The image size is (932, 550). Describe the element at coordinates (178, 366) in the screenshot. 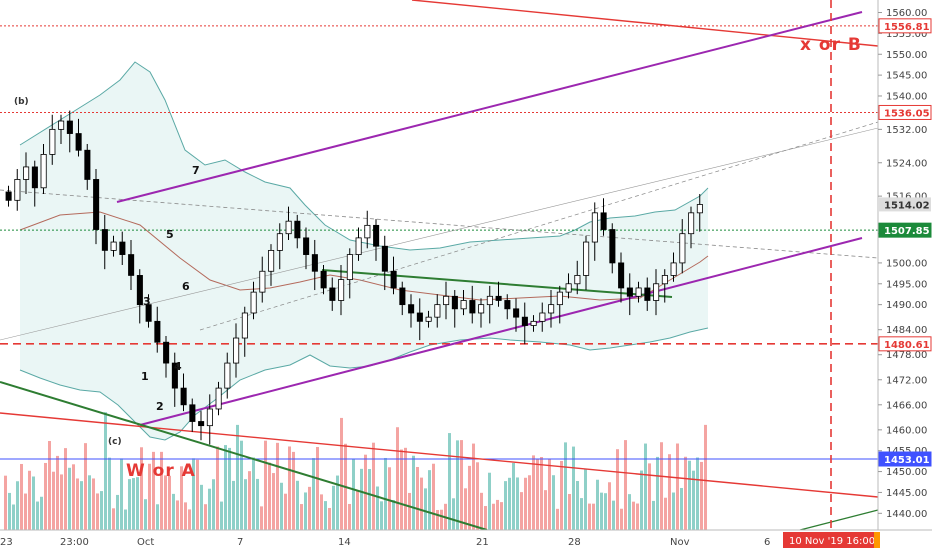

I see `wave-label: 4` at that location.